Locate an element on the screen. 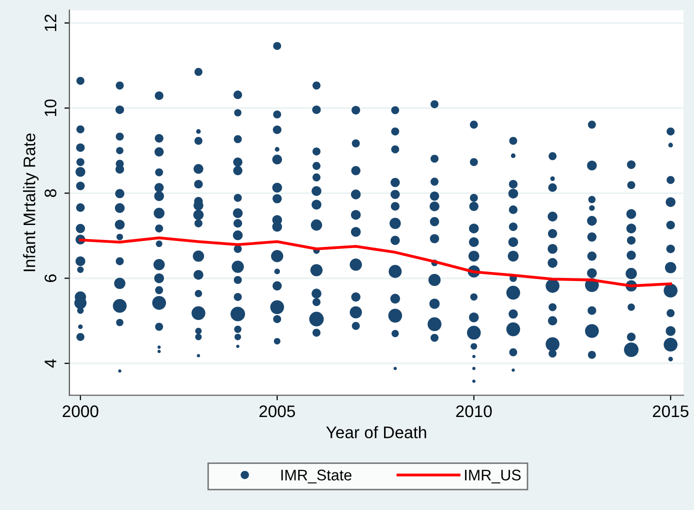 The image size is (694, 510). y-tick-label: 4 is located at coordinates (50, 363).